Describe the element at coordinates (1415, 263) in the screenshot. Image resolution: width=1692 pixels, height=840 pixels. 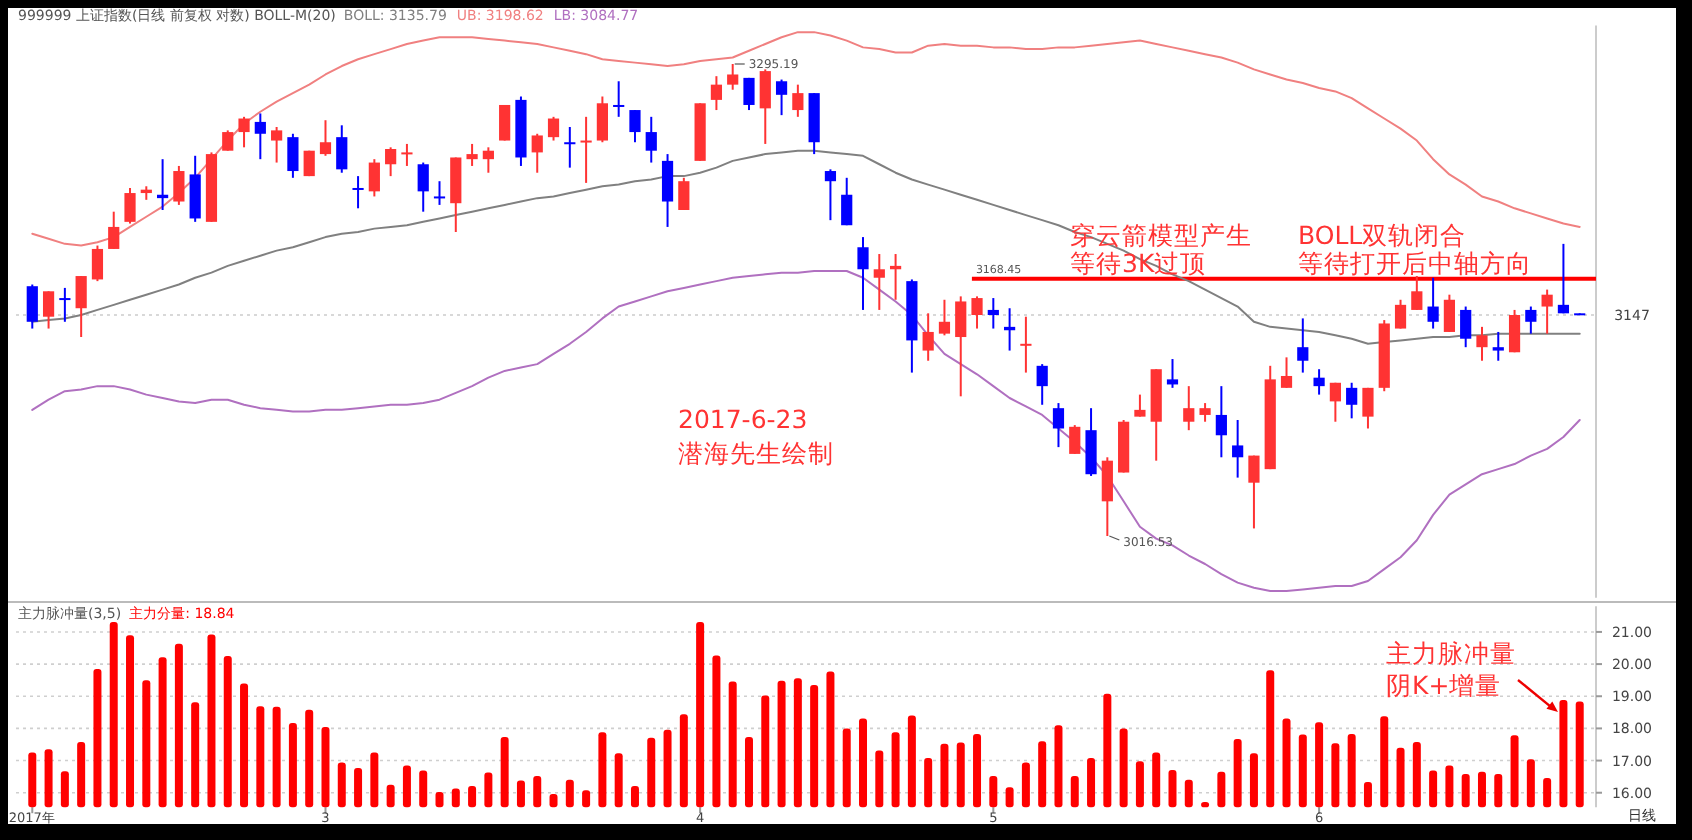
I see `annotation: 等待打开后中轴方向` at that location.